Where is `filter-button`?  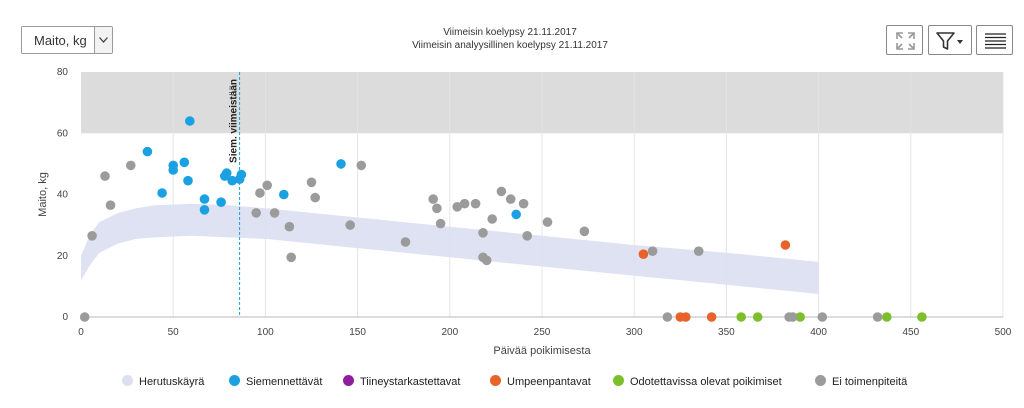 filter-button is located at coordinates (950, 40).